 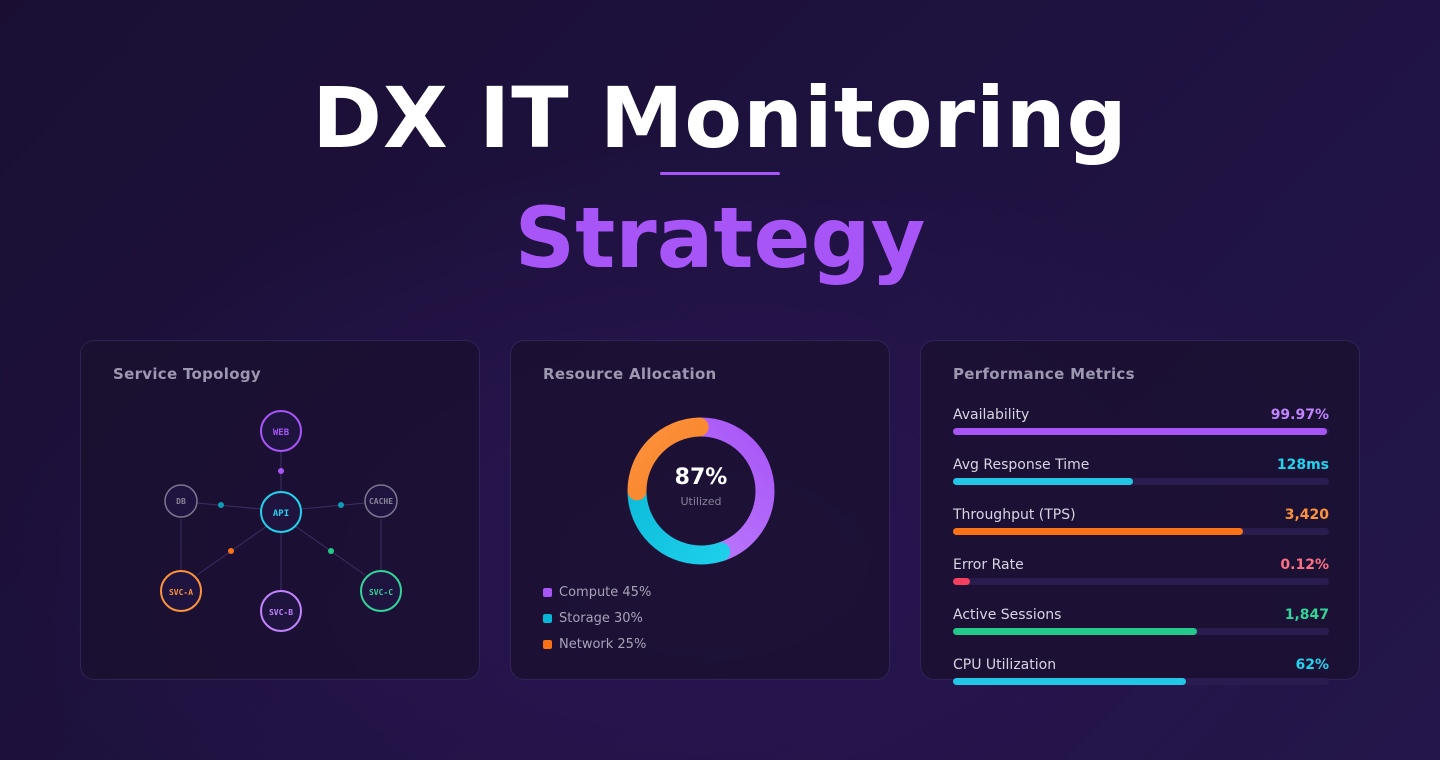 I want to click on node-svc-b-label: SVC-B, so click(x=281, y=612).